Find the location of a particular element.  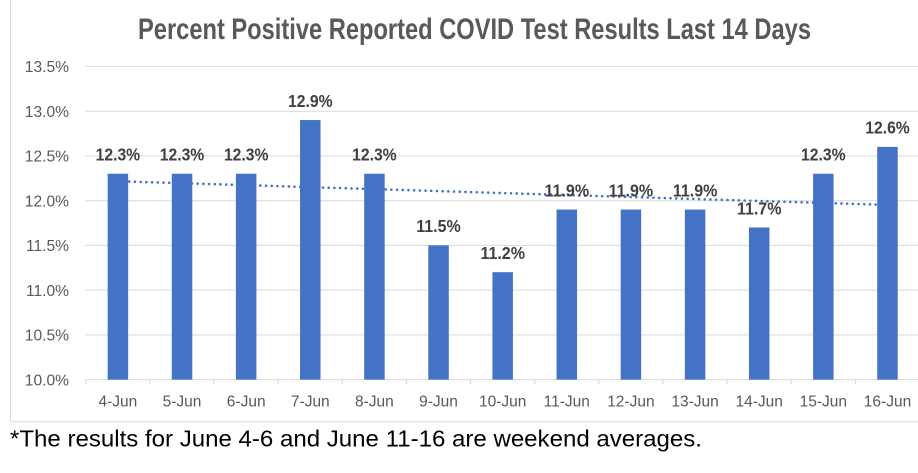

svg-text: 11.7% is located at coordinates (759, 208).